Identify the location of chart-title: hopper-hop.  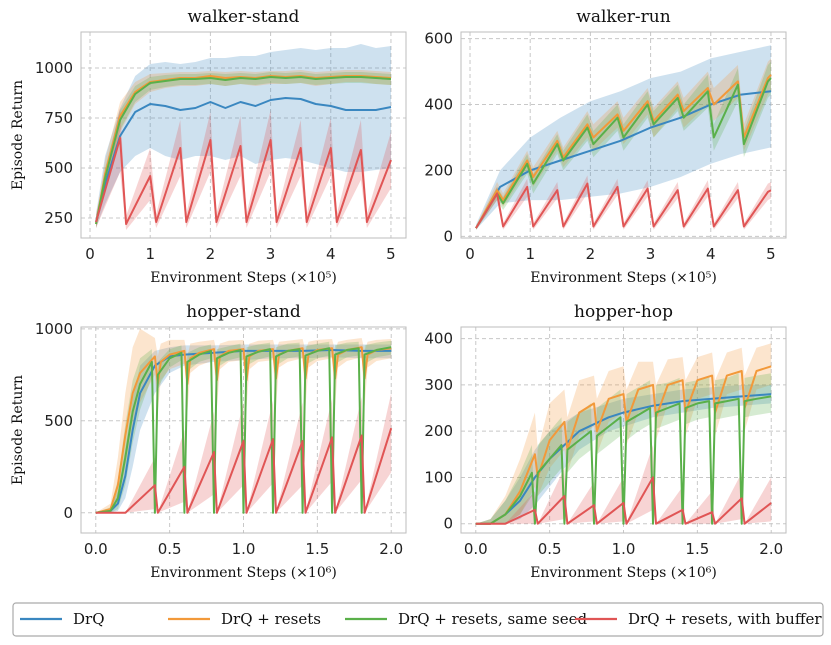
(623, 312).